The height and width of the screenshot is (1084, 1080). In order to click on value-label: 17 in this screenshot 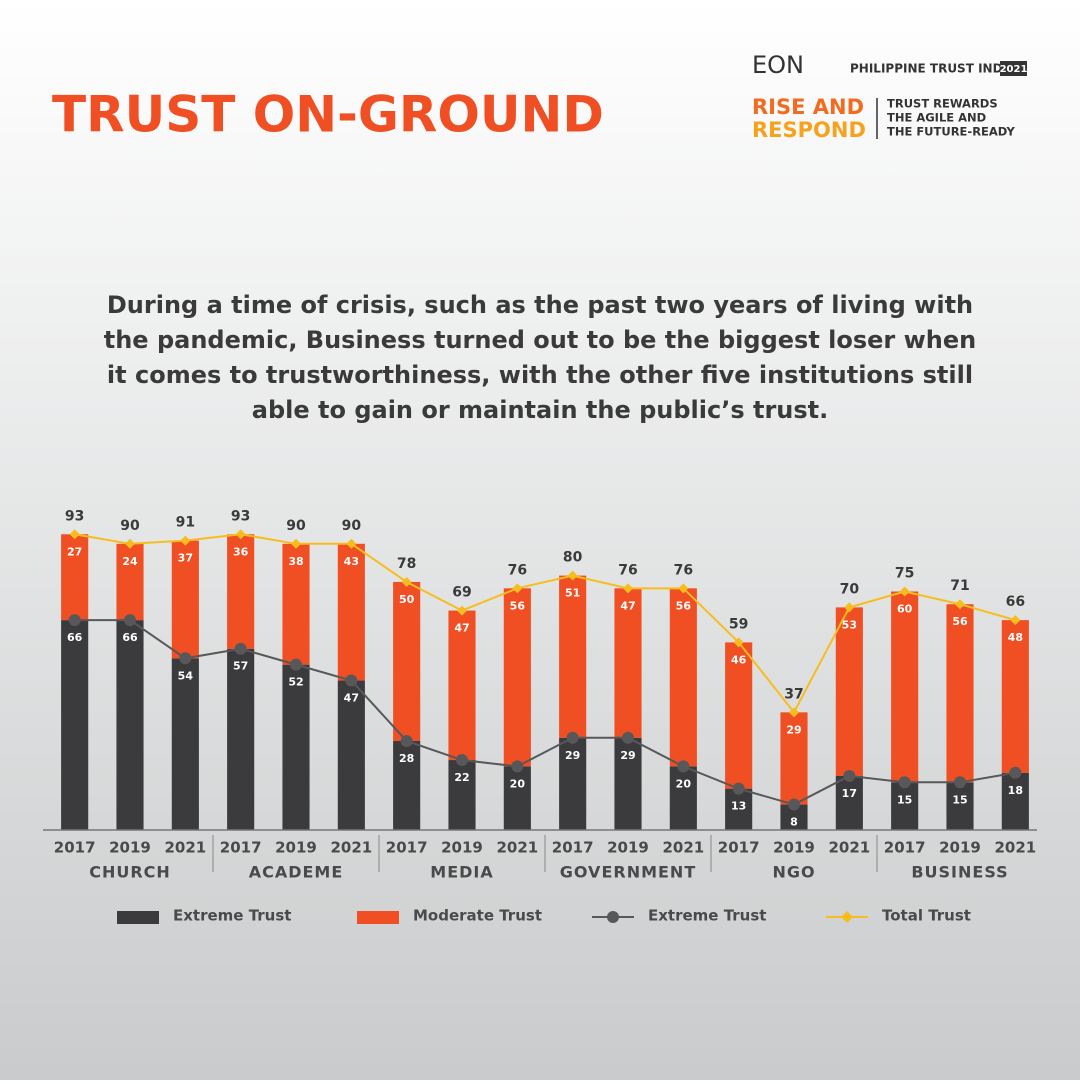, I will do `click(849, 793)`.